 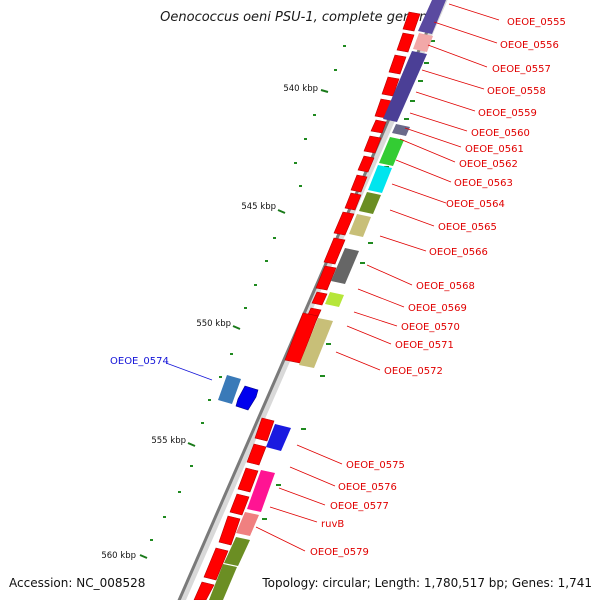 What do you see at coordinates (139, 361) in the screenshot?
I see `gene-label-left: OEOE_0574` at bounding box center [139, 361].